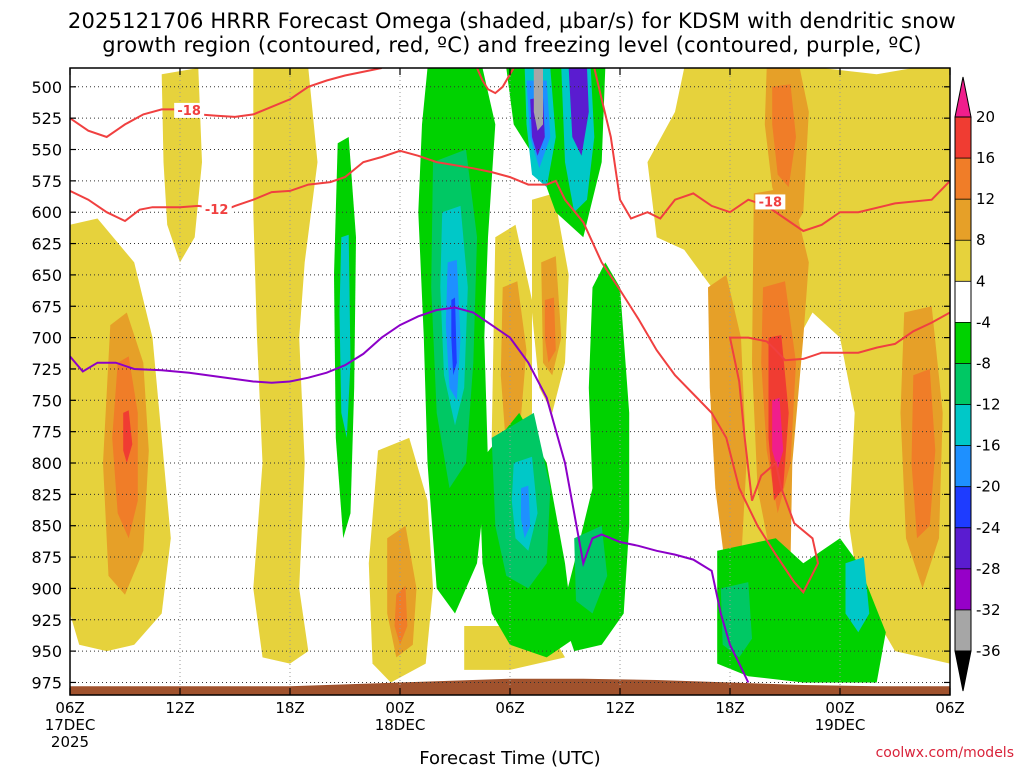  What do you see at coordinates (179, 708) in the screenshot?
I see `x-tick-label-6-0: 12Z` at bounding box center [179, 708].